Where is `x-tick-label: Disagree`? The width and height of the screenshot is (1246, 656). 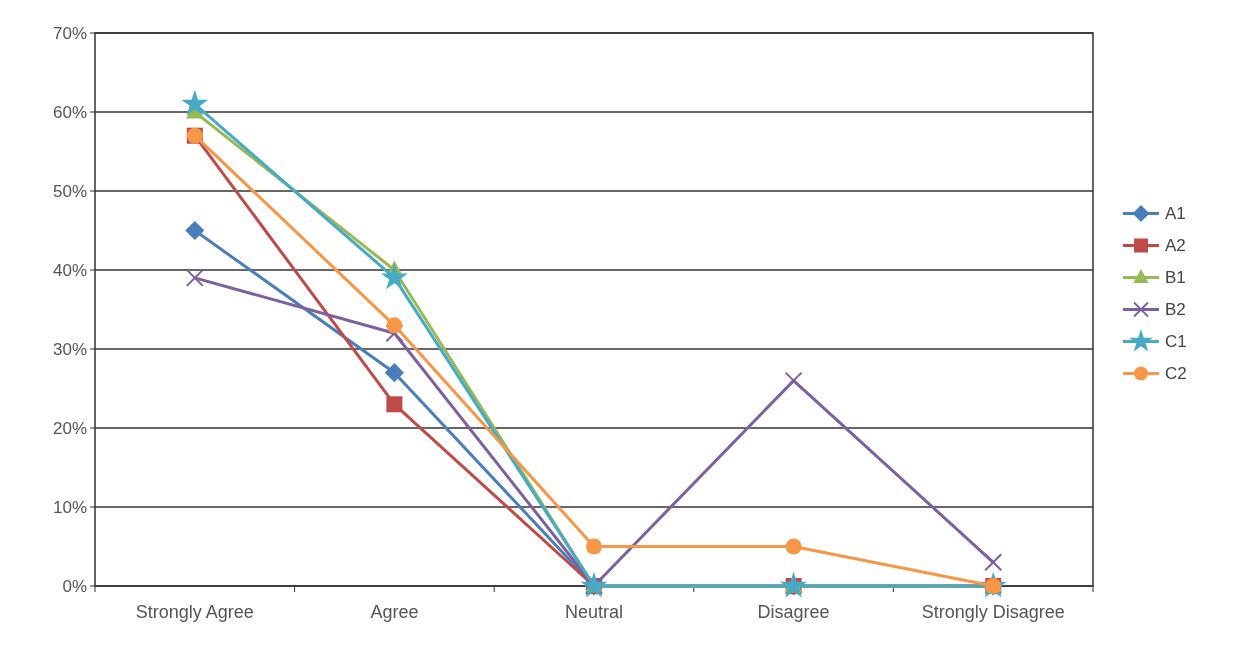
x-tick-label: Disagree is located at coordinates (793, 612).